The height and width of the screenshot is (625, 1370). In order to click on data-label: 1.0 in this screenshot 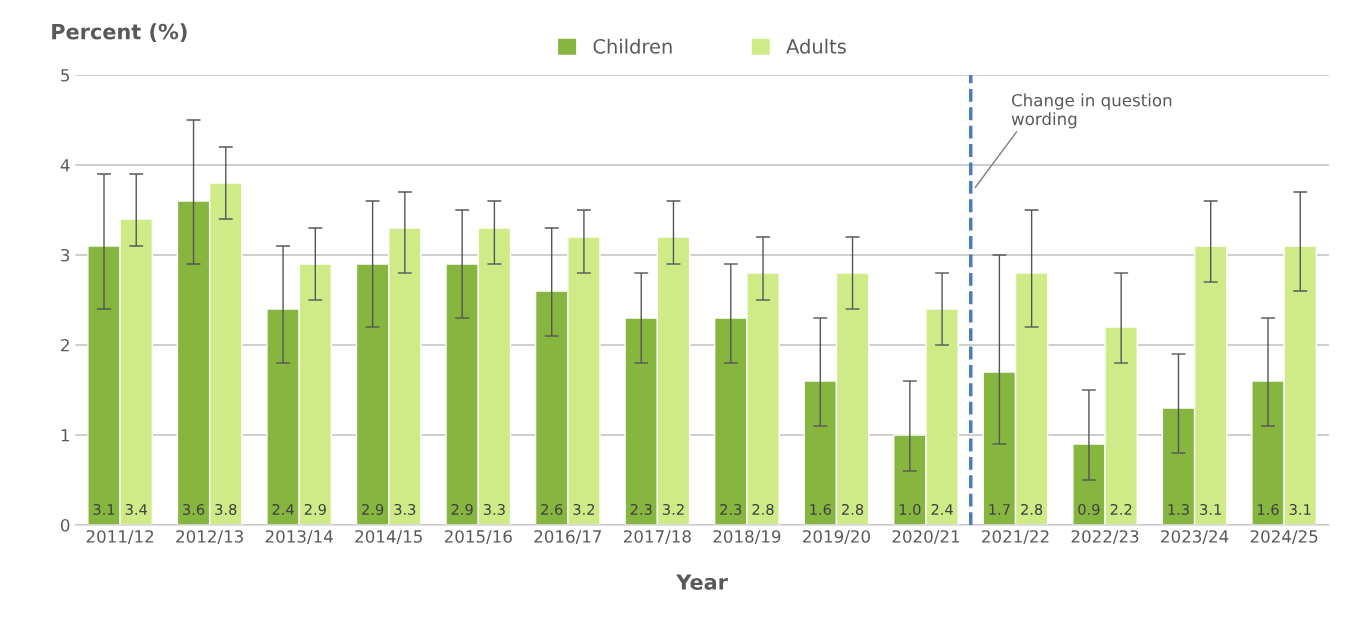, I will do `click(910, 509)`.